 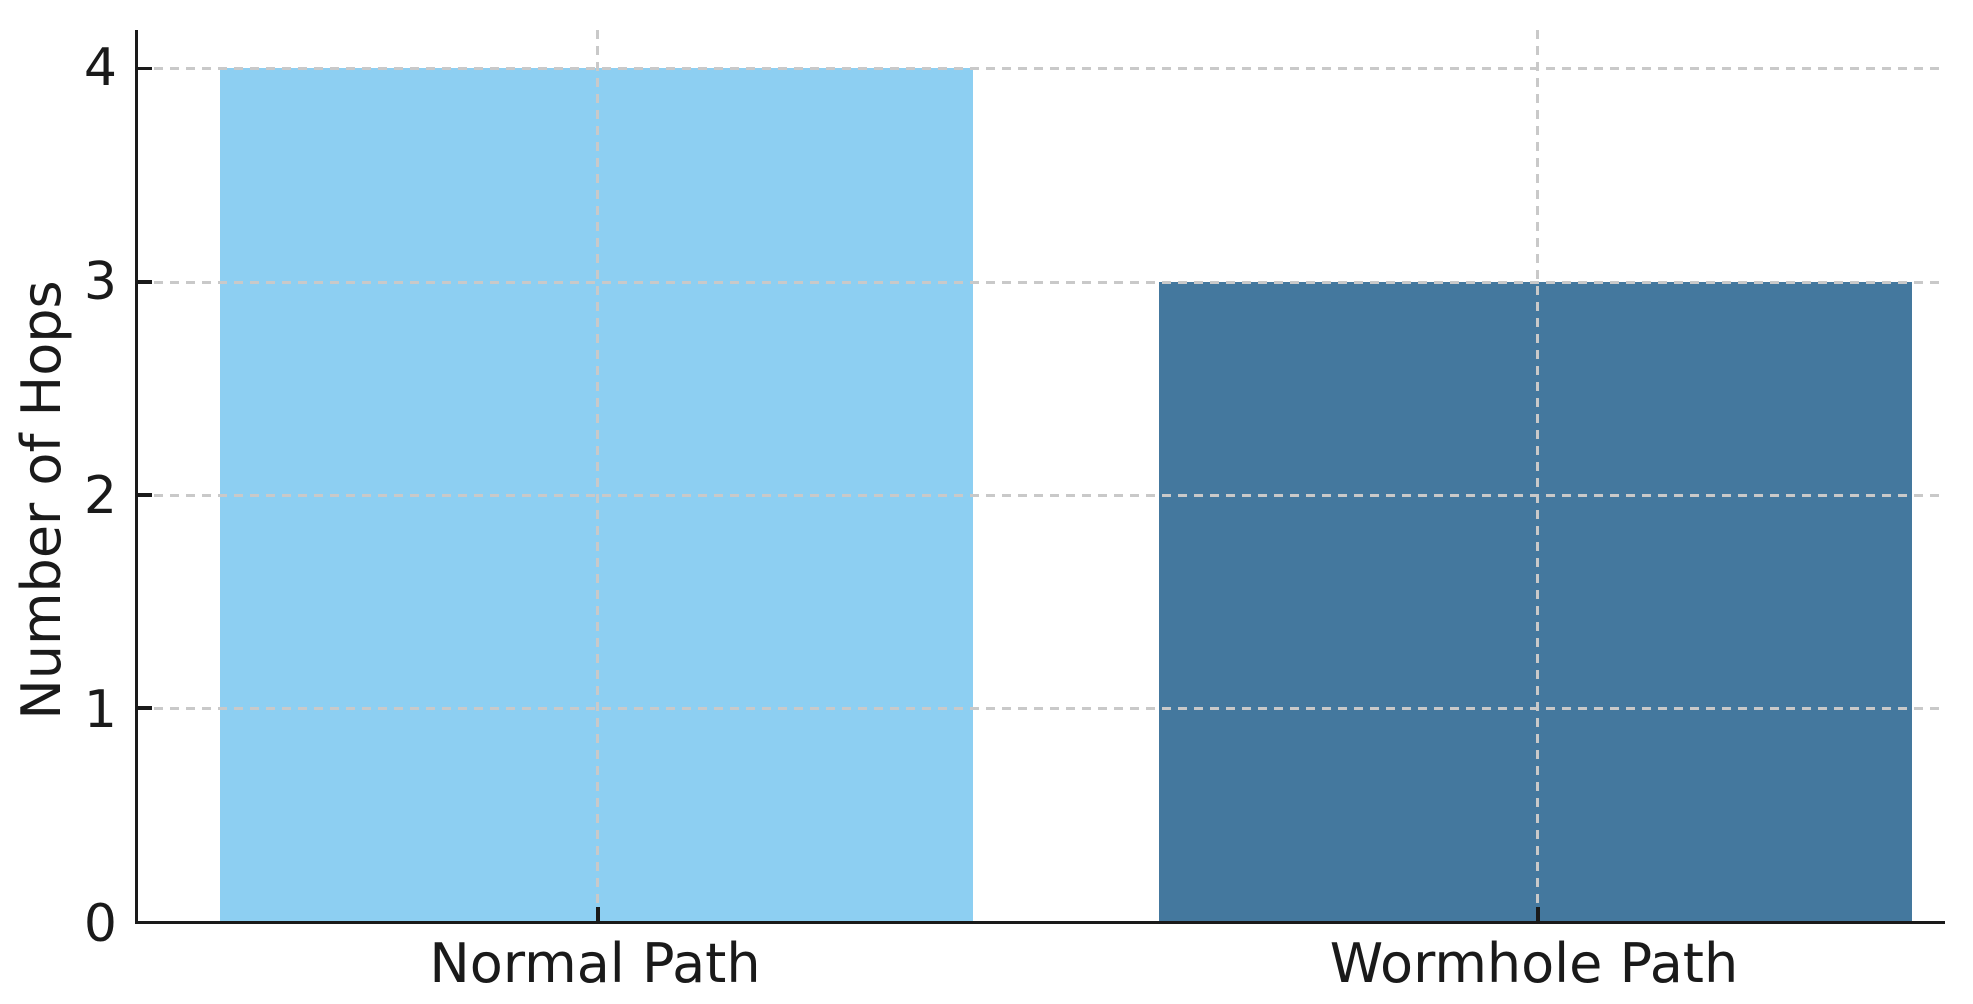 What do you see at coordinates (100, 282) in the screenshot?
I see `y-tick-label-3: 3` at bounding box center [100, 282].